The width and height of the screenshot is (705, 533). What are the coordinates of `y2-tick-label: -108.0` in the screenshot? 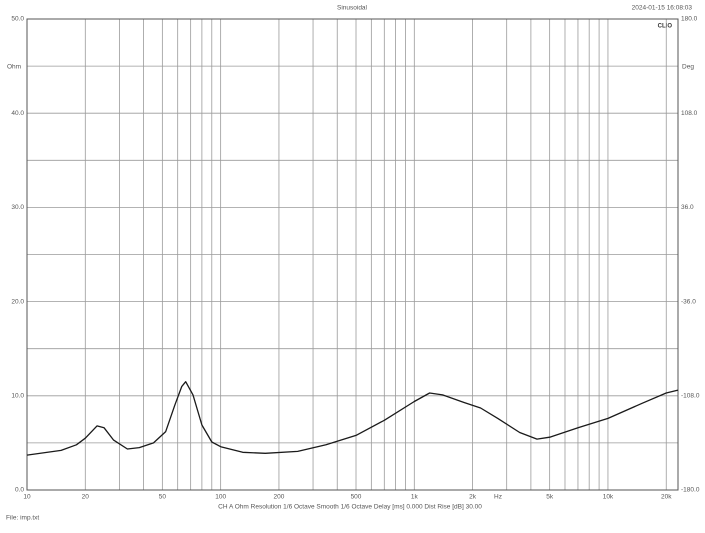 It's located at (690, 396).